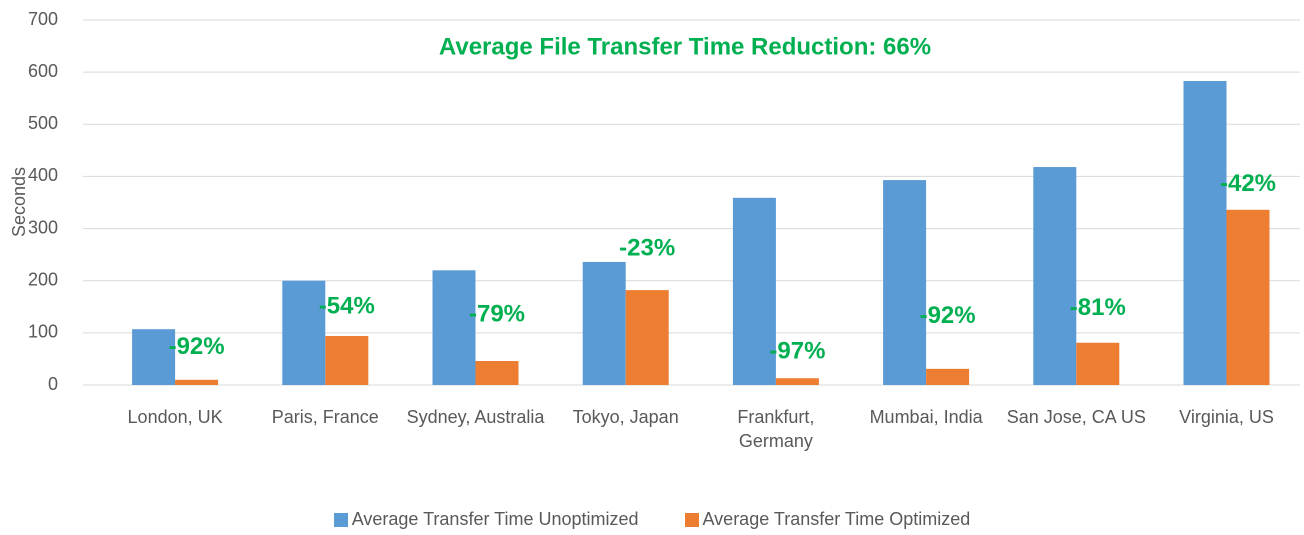  I want to click on x-tick-label: Tokyo, Japan, so click(625, 417).